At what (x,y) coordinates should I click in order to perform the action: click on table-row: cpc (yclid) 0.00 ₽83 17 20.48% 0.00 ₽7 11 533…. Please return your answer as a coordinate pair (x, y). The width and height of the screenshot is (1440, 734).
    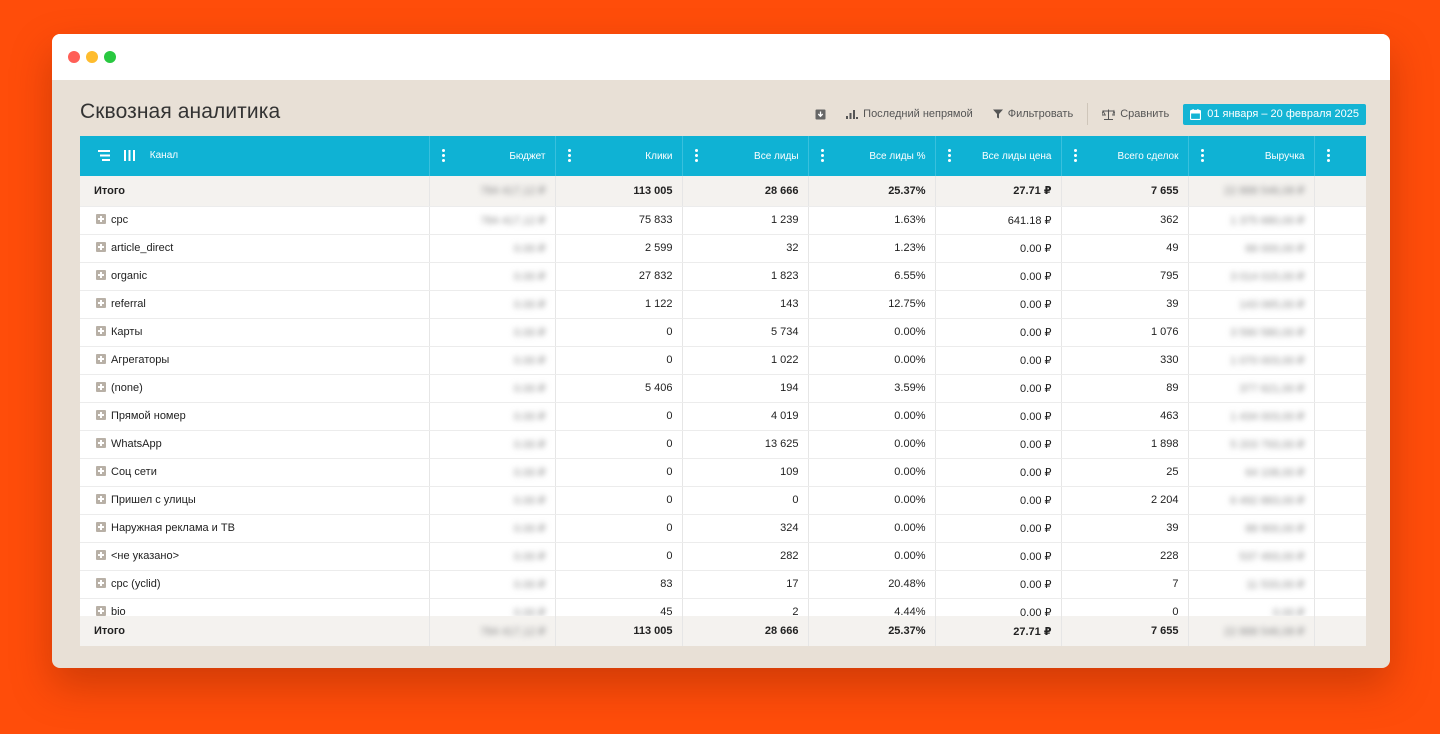
    Looking at the image, I should click on (723, 584).